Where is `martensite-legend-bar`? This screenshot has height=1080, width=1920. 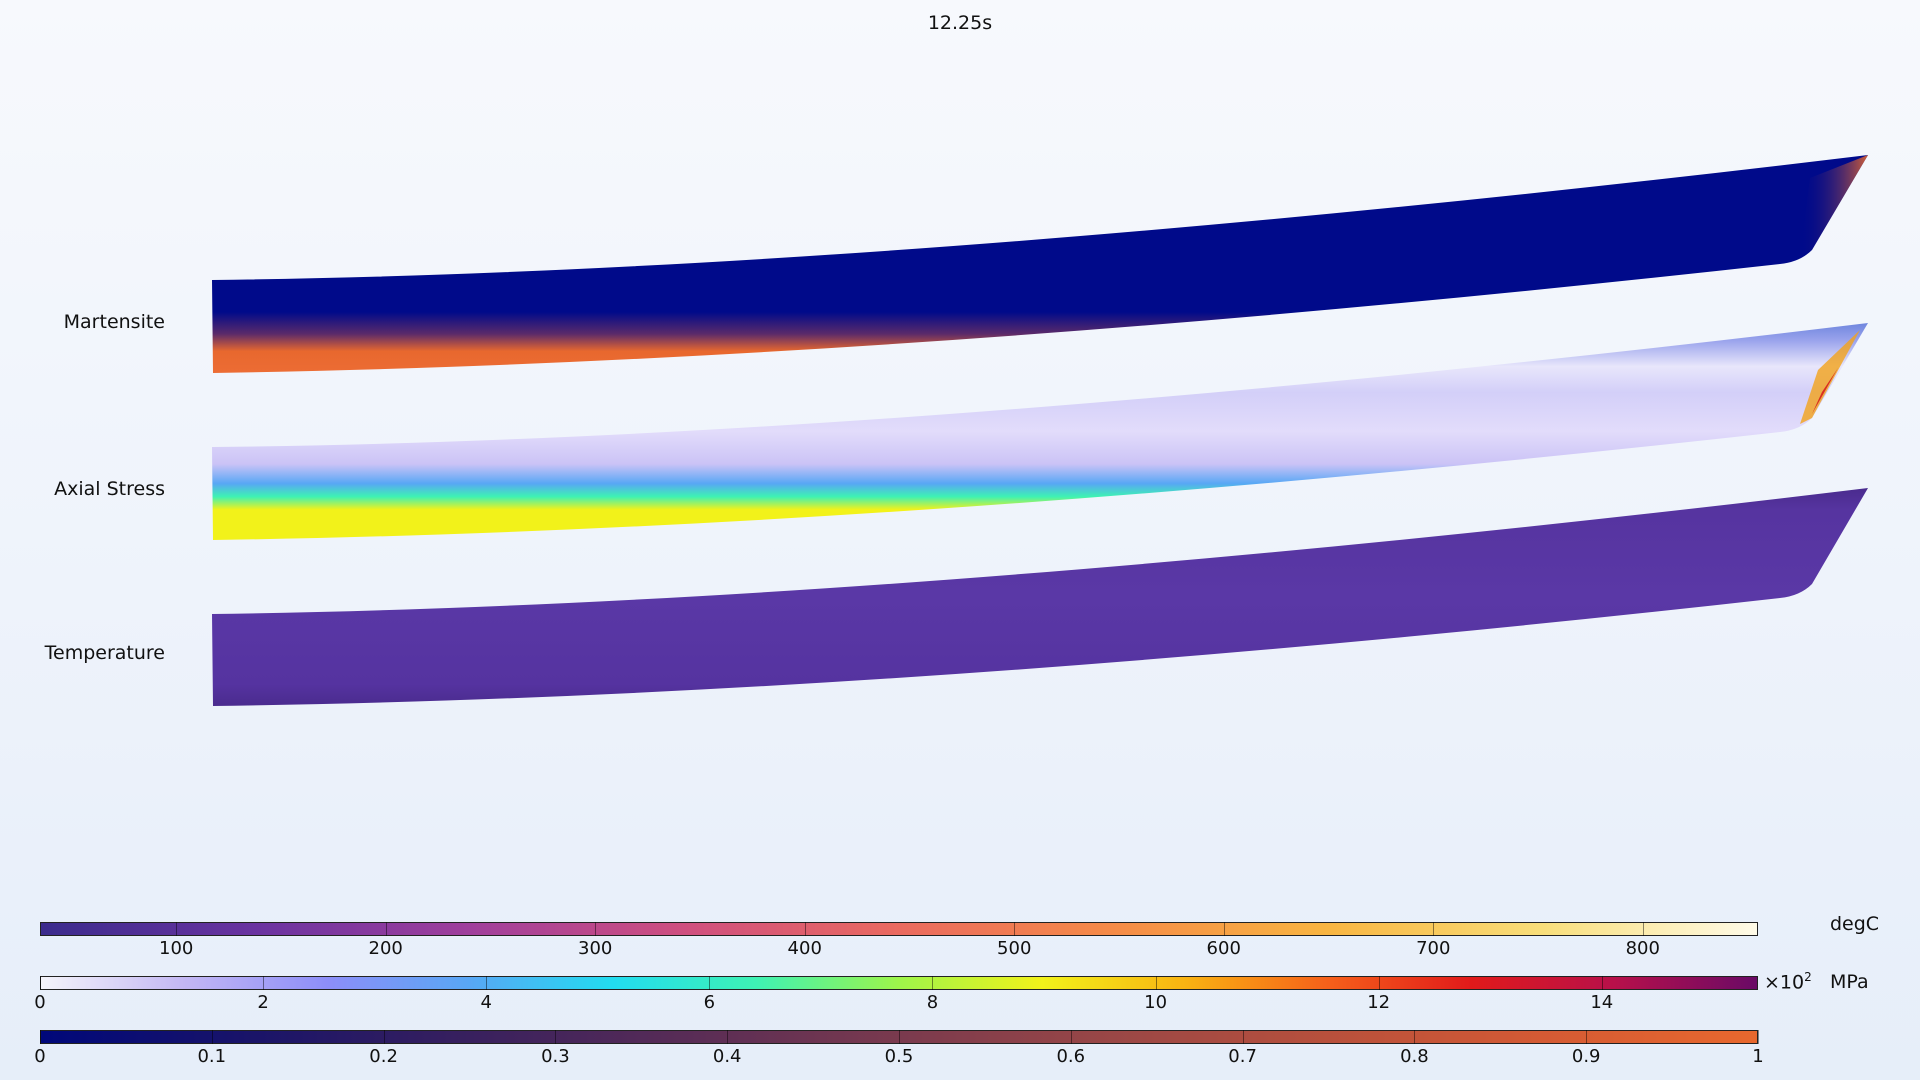
martensite-legend-bar is located at coordinates (899, 1037).